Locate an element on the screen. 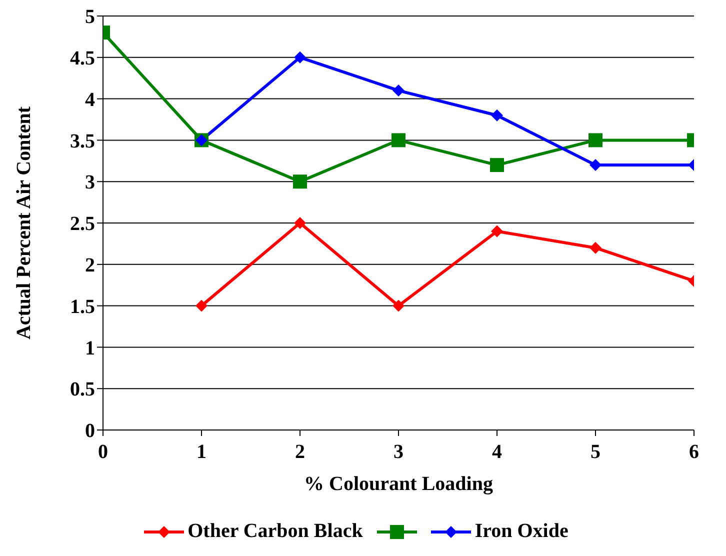 The image size is (726, 556). y-tick-label: 2 is located at coordinates (90, 265).